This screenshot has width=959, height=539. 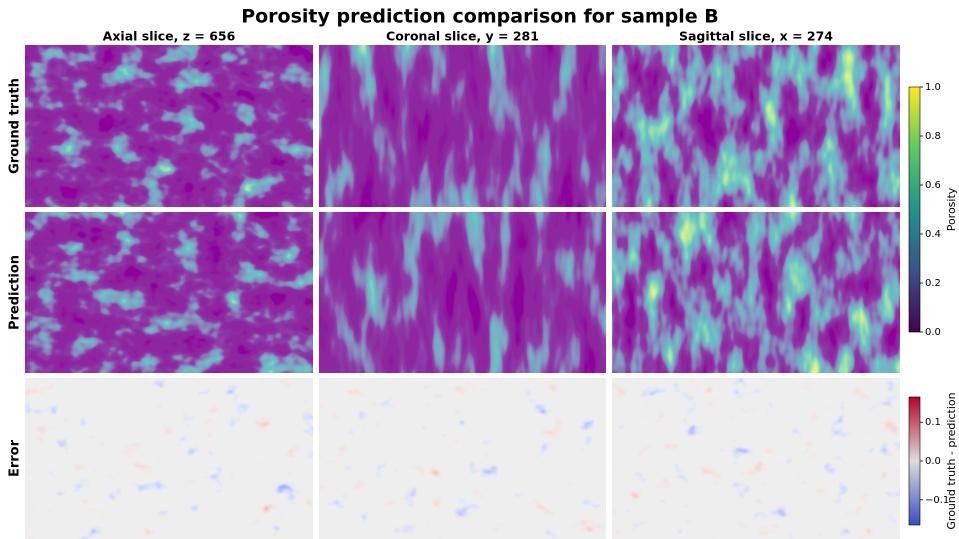 I want to click on row-label: Prediction, so click(x=15, y=292).